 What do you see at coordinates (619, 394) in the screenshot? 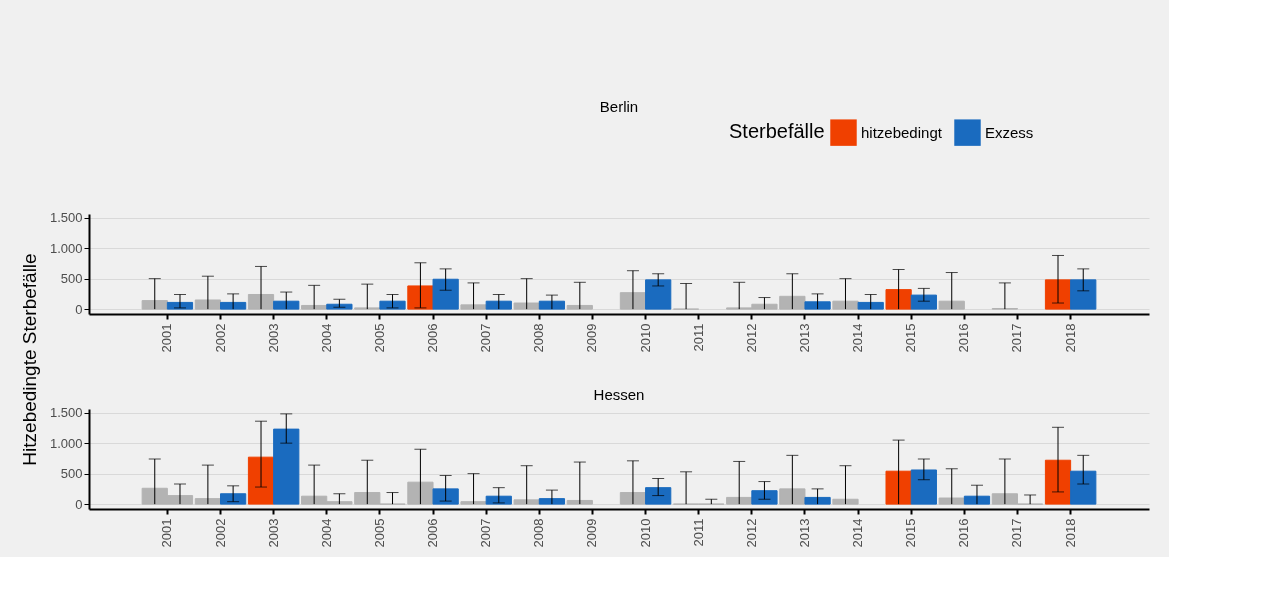
I see `chart-title: Hessen` at bounding box center [619, 394].